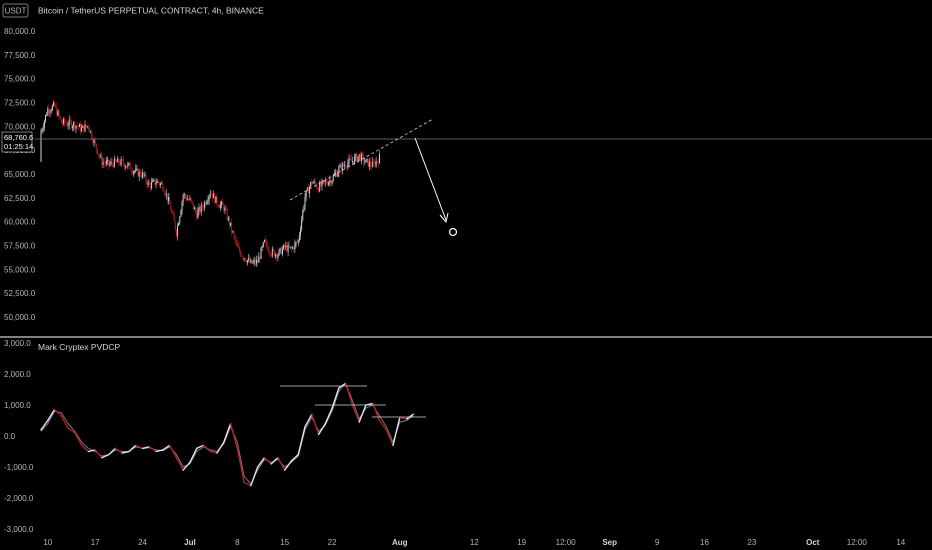  Describe the element at coordinates (20, 222) in the screenshot. I see `price-tick-label: 60,000.0` at that location.